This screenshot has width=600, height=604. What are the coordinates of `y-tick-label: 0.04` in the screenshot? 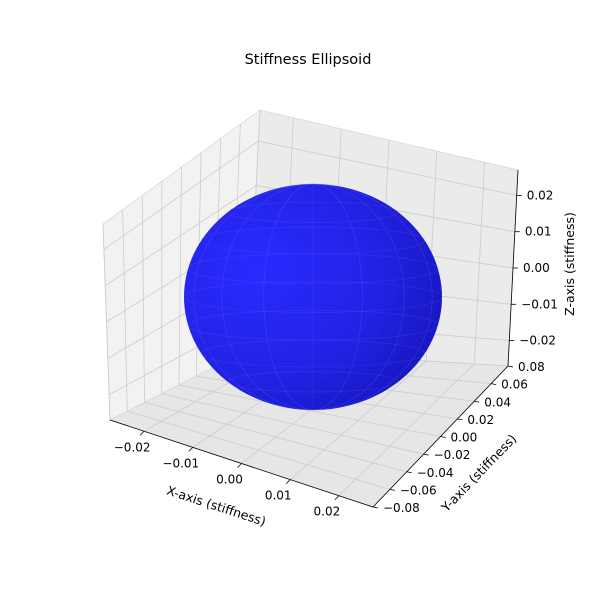 It's located at (497, 402).